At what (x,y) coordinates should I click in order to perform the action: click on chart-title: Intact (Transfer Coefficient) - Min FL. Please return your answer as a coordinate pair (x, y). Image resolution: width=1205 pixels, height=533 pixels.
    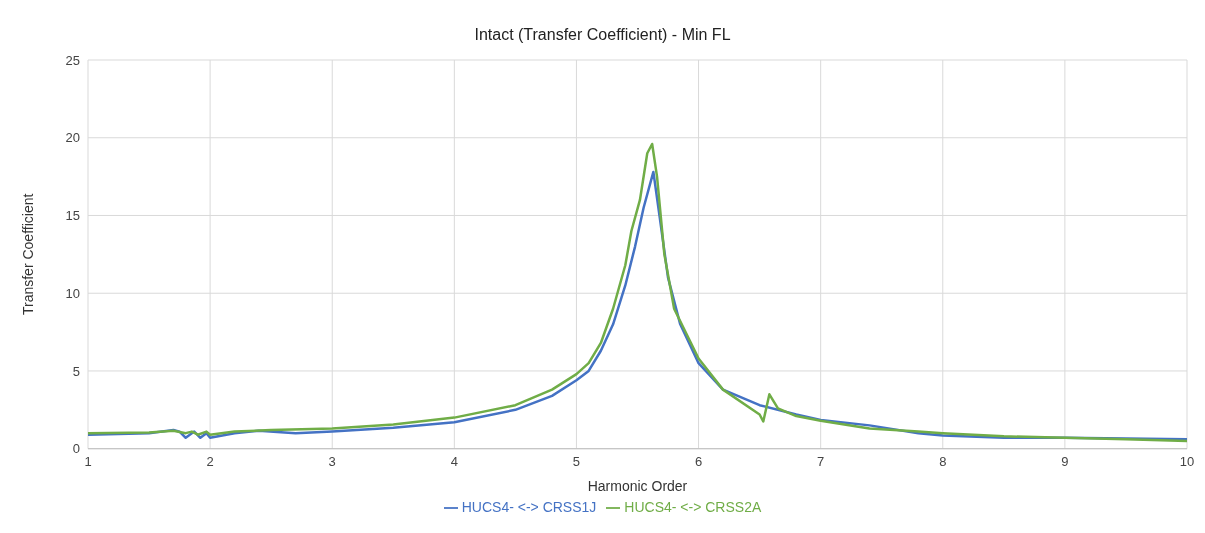
    Looking at the image, I should click on (602, 35).